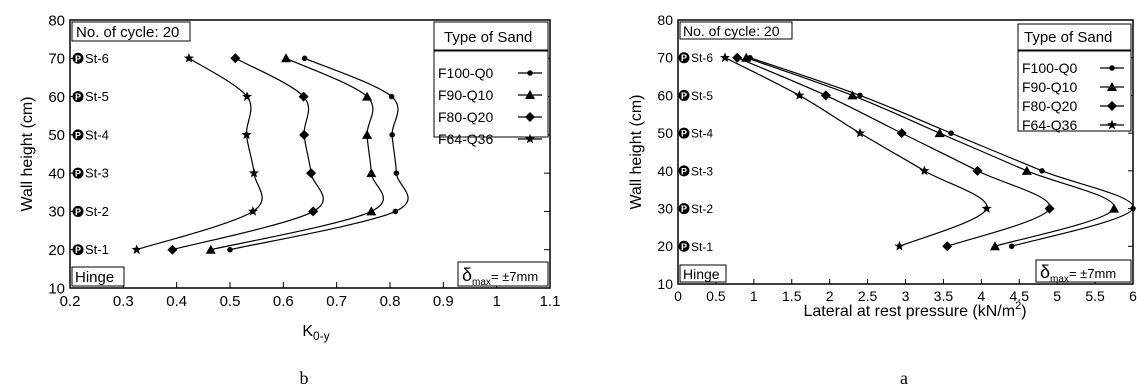  Describe the element at coordinates (336, 301) in the screenshot. I see `x-tick-label: 0.7` at that location.